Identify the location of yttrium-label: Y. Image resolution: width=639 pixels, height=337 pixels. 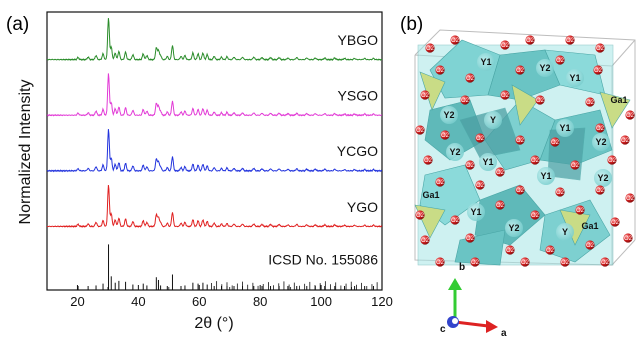
(565, 232).